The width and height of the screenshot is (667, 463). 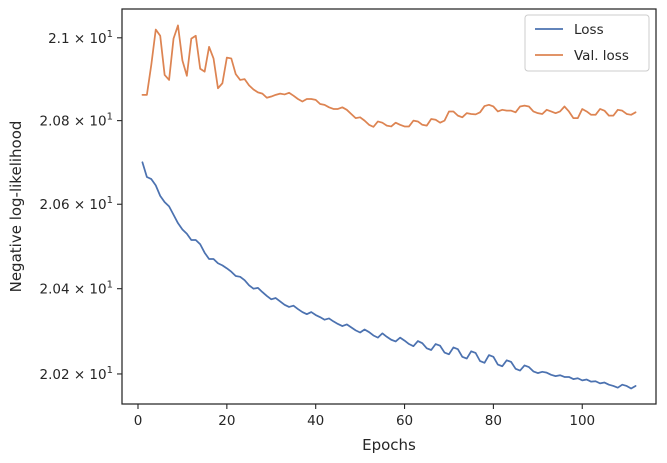 What do you see at coordinates (76, 121) in the screenshot?
I see `y-tick-label: 2.08 × 10¹` at bounding box center [76, 121].